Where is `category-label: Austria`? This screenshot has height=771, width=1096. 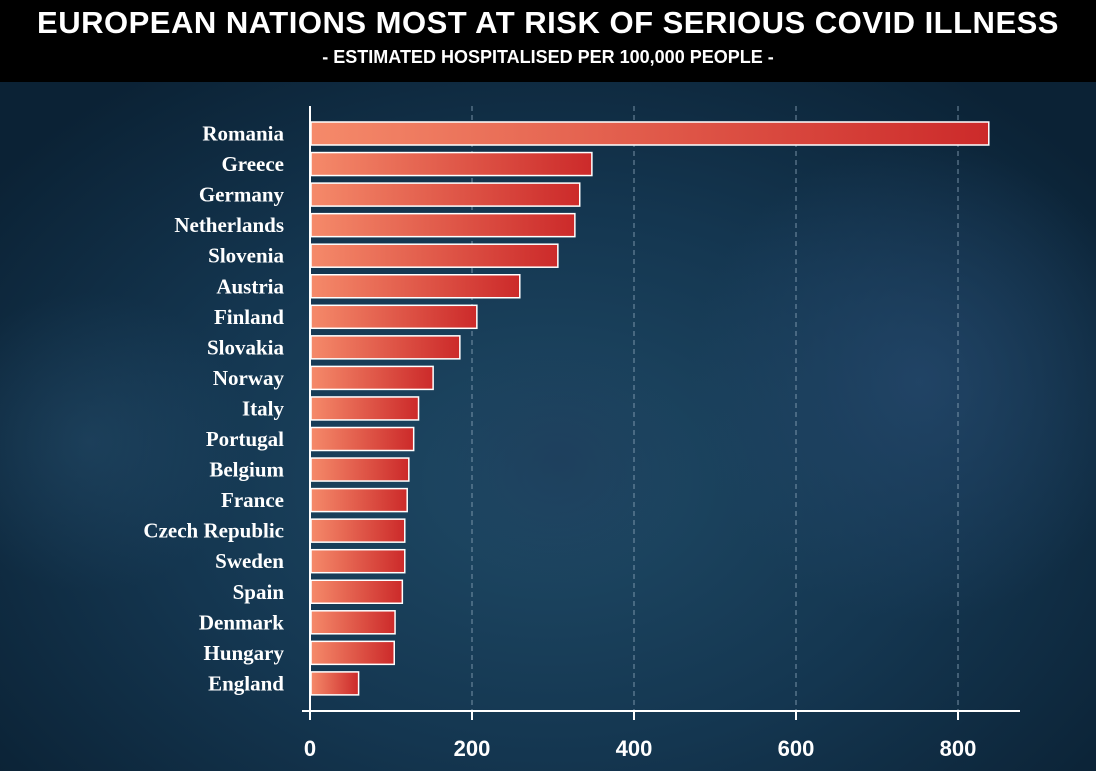 category-label: Austria is located at coordinates (250, 286).